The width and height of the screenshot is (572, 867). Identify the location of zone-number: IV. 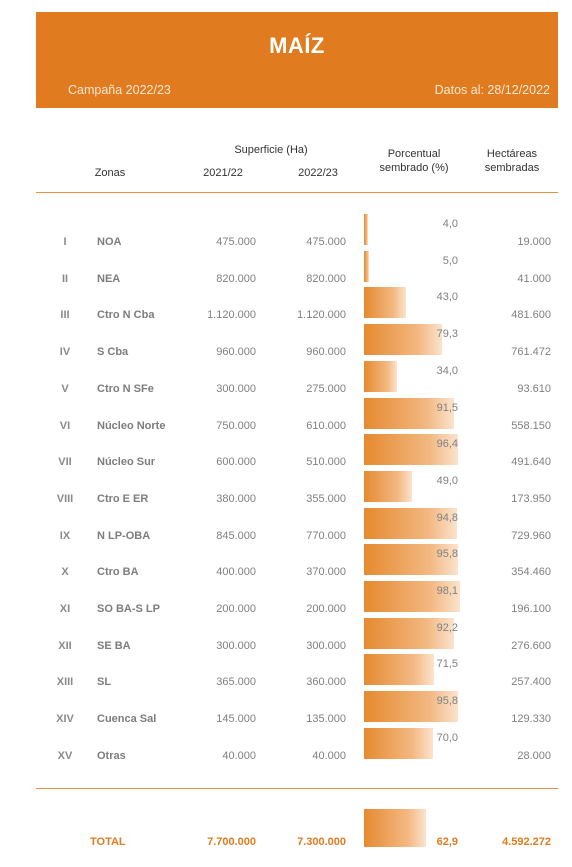
(65, 352).